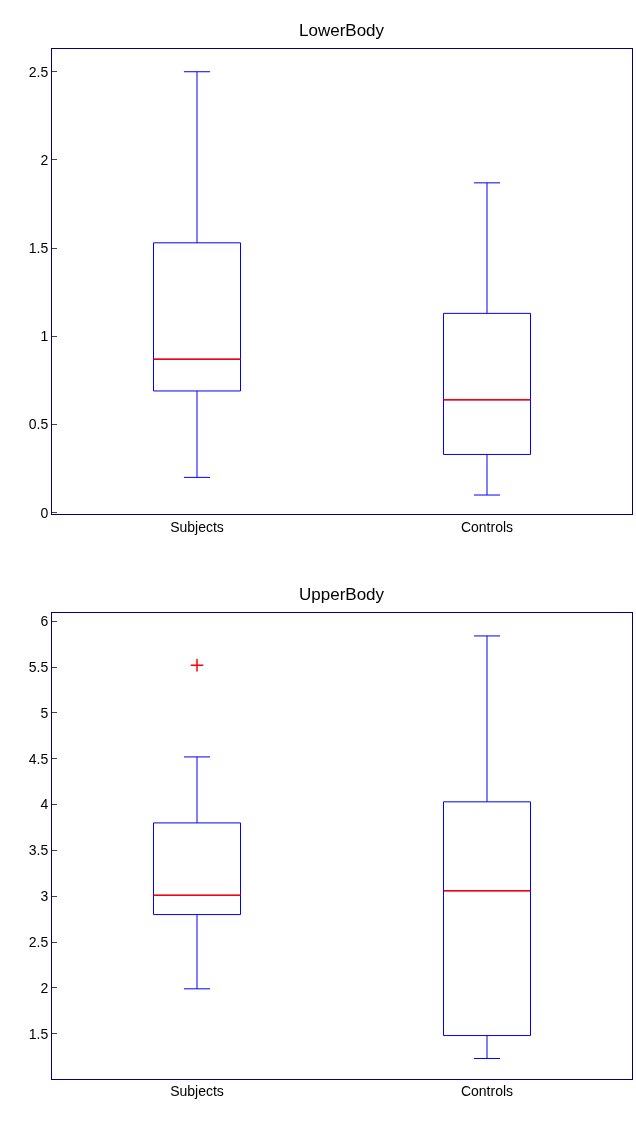 This screenshot has width=636, height=1132. What do you see at coordinates (44, 621) in the screenshot?
I see `y-tick-label: 6` at bounding box center [44, 621].